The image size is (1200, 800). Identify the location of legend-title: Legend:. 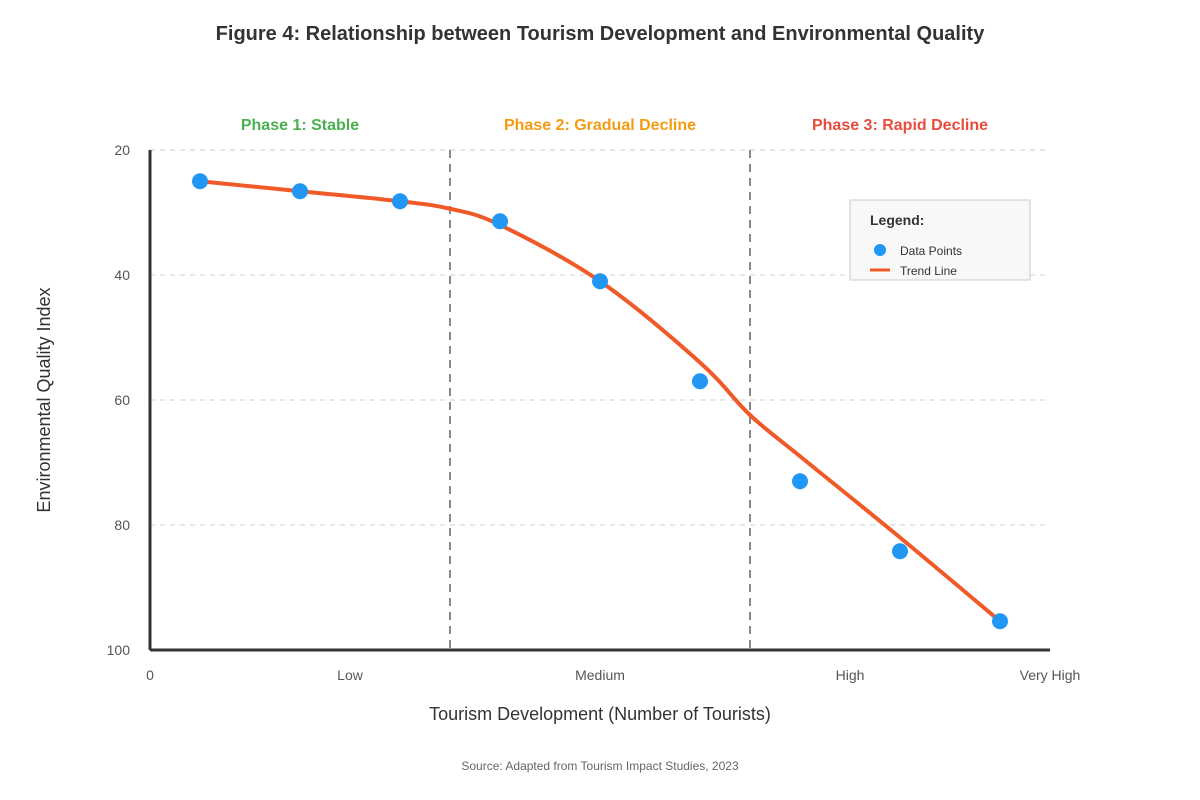
(897, 220).